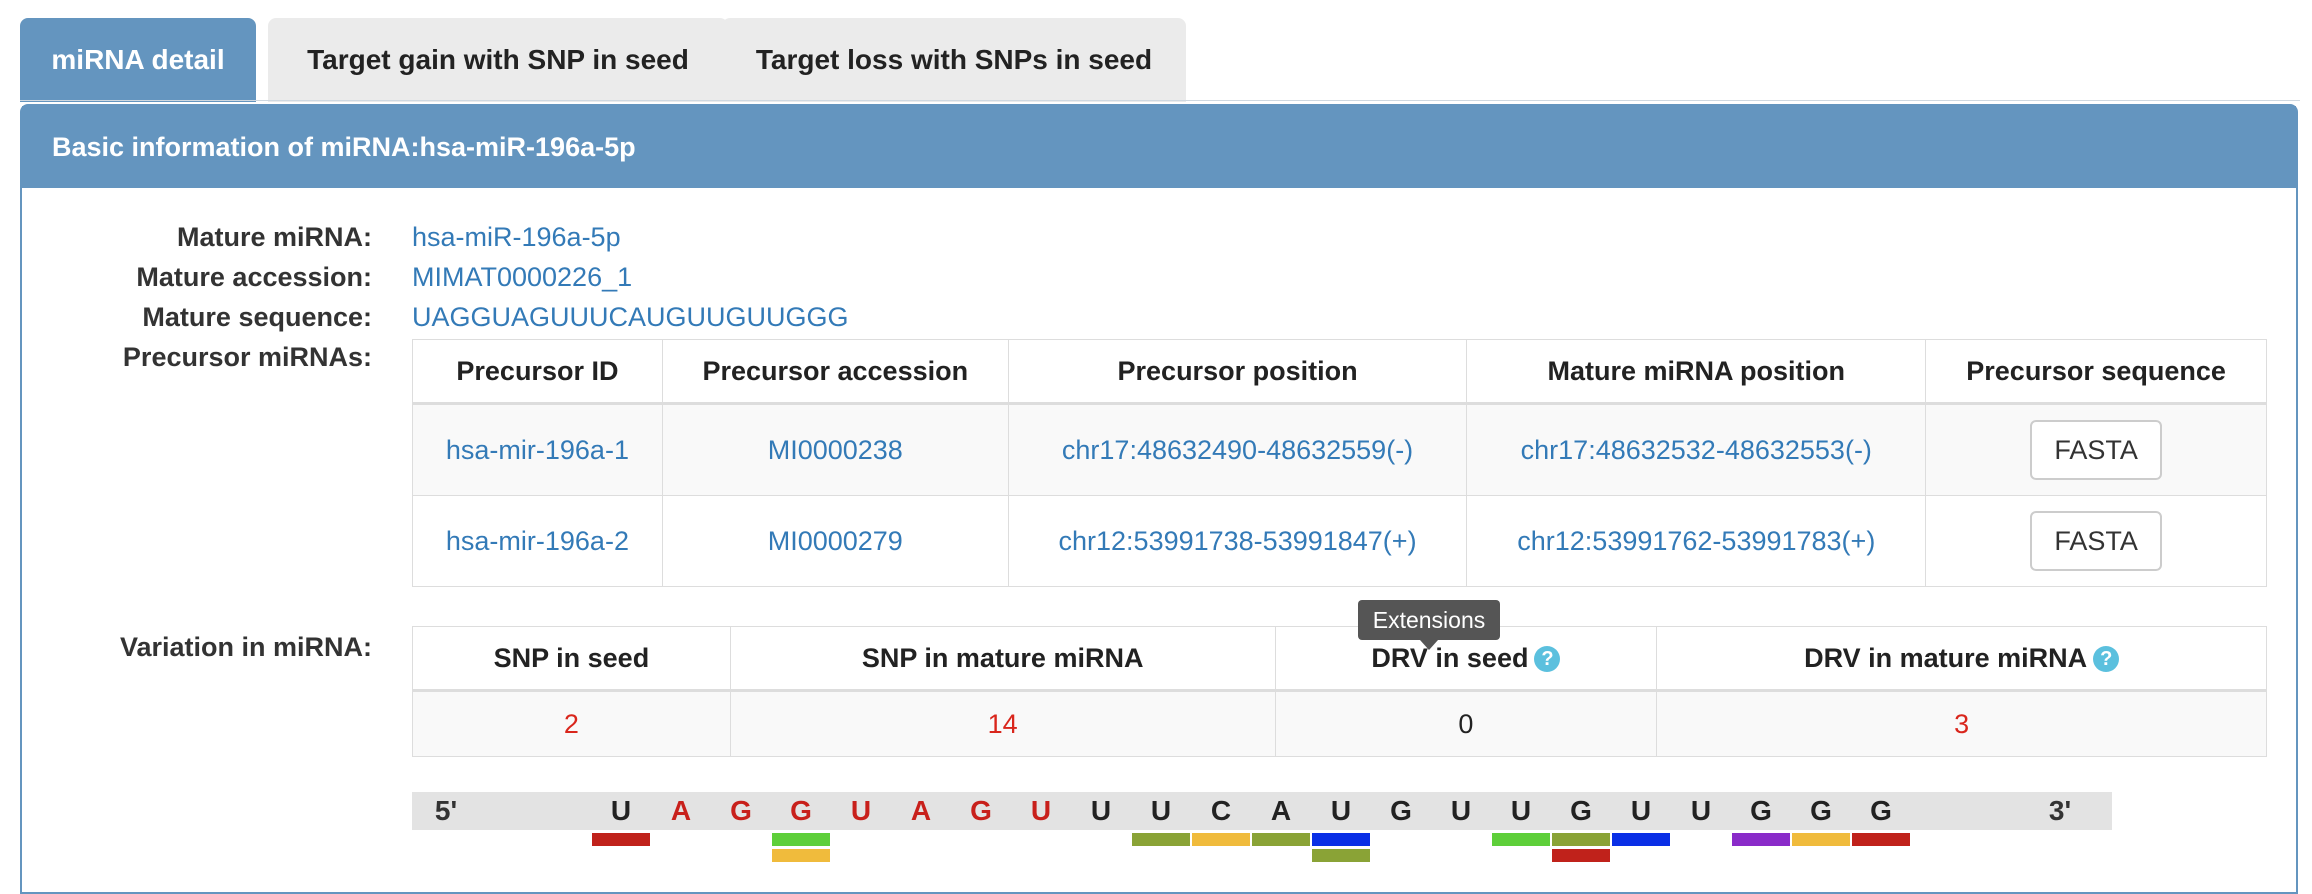  I want to click on table-row: 2 14 0 3, so click(1339, 723).